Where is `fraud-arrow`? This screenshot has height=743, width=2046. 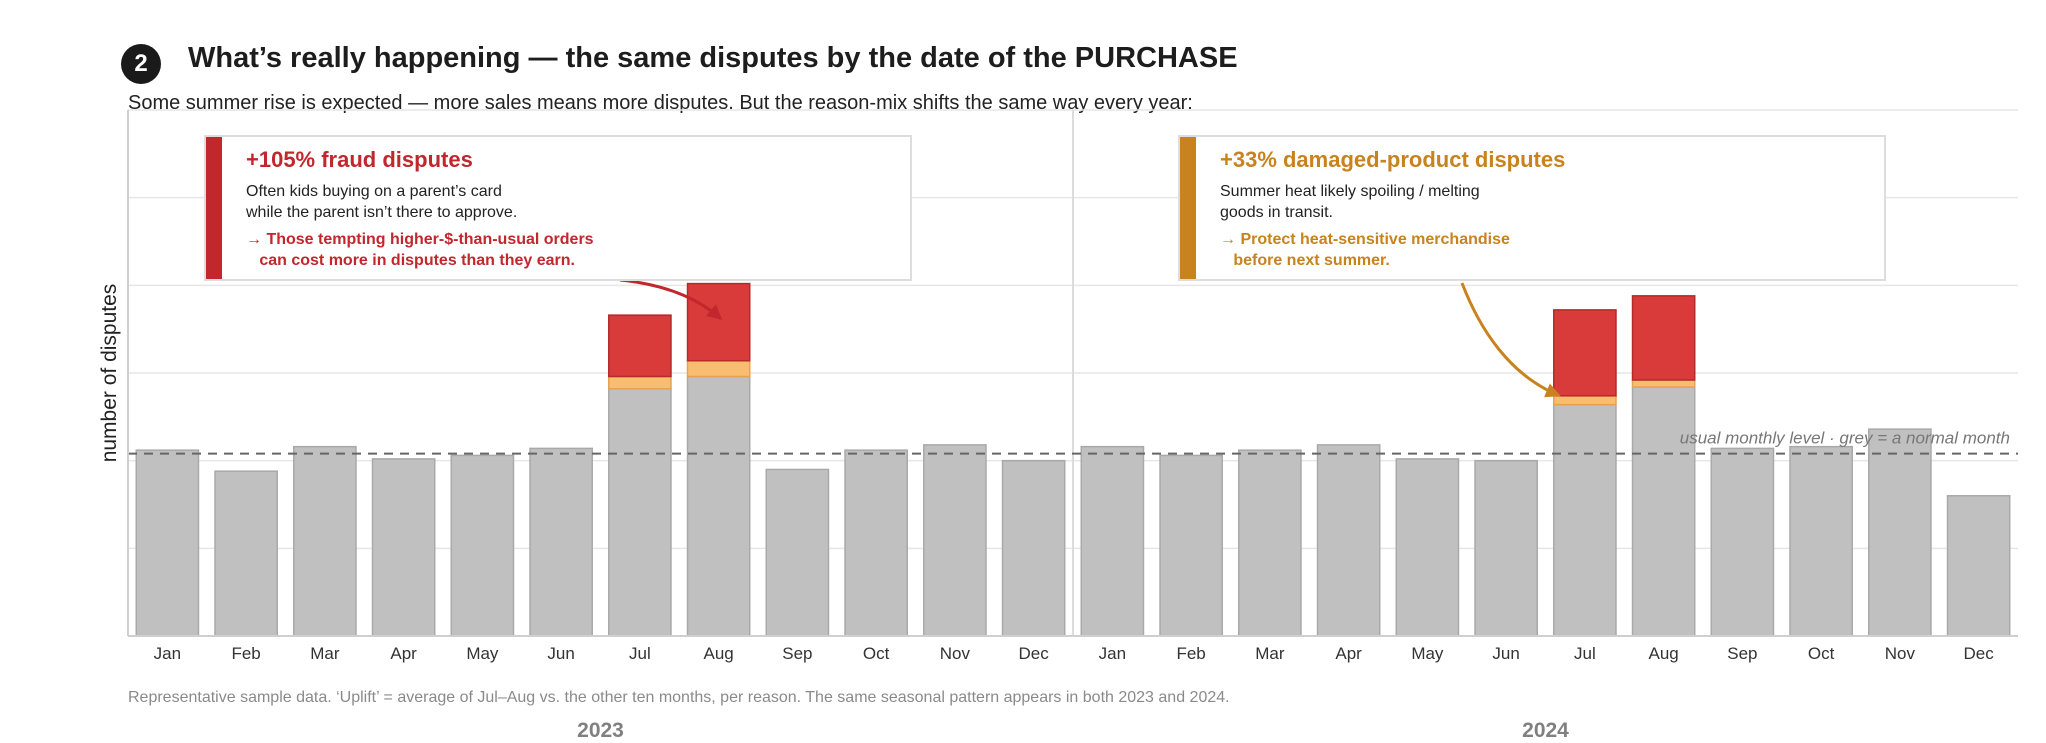
fraud-arrow is located at coordinates (671, 299).